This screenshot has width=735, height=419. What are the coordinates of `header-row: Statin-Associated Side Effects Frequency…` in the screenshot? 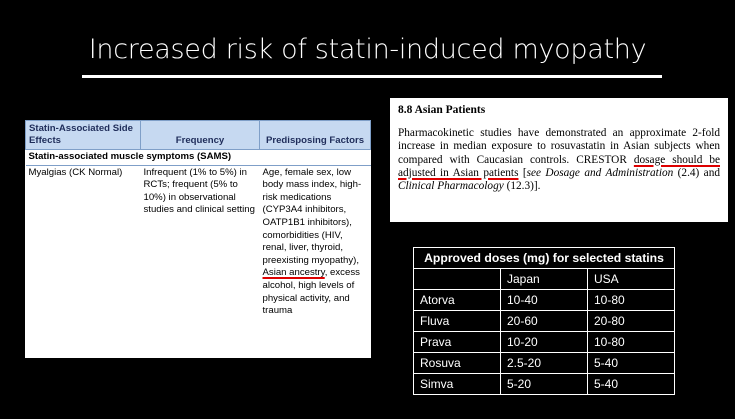 It's located at (198, 135).